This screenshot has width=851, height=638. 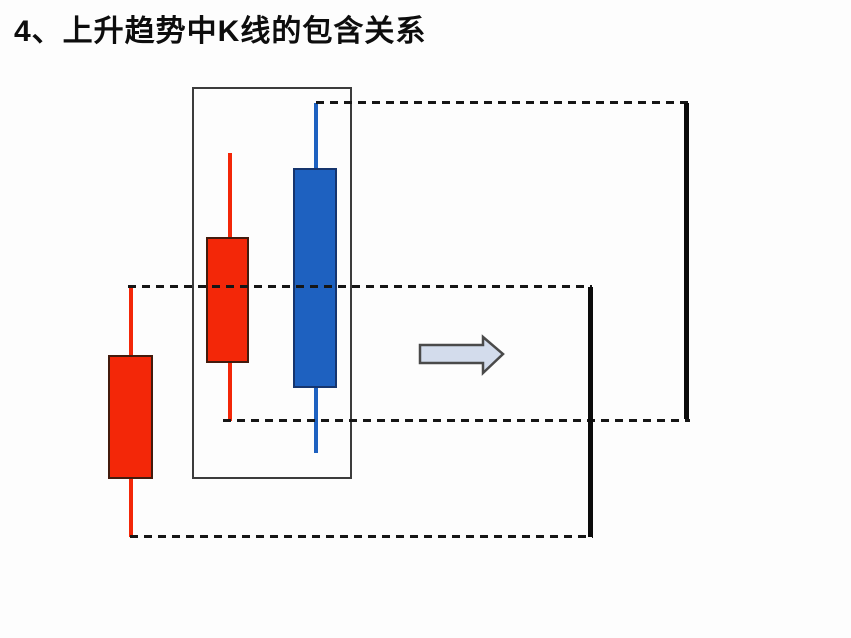 What do you see at coordinates (686, 261) in the screenshot?
I see `merged-kline-right-icon` at bounding box center [686, 261].